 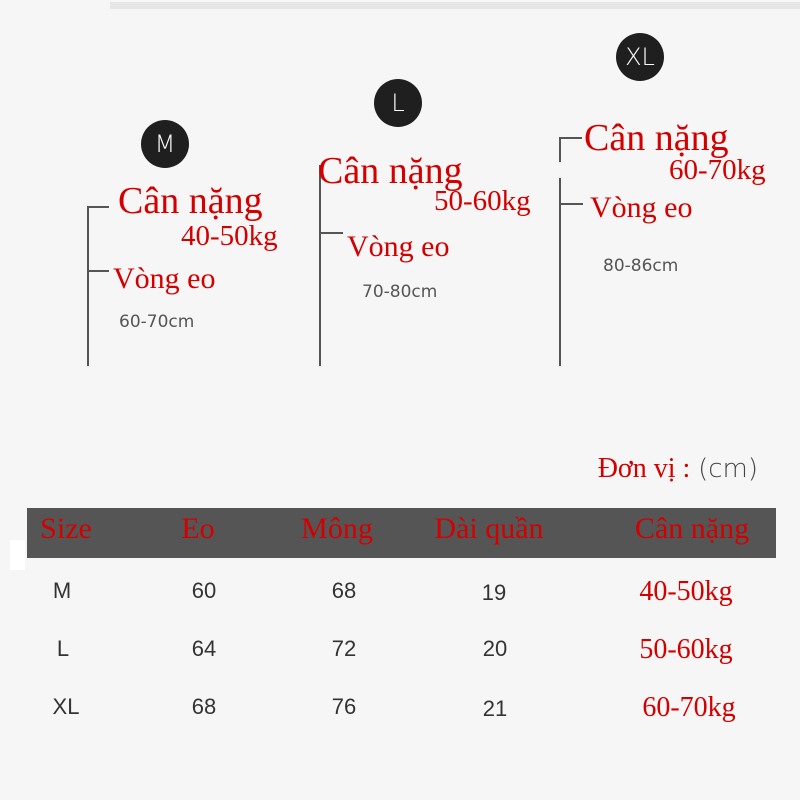 I want to click on cell-hip: 72, so click(x=344, y=648).